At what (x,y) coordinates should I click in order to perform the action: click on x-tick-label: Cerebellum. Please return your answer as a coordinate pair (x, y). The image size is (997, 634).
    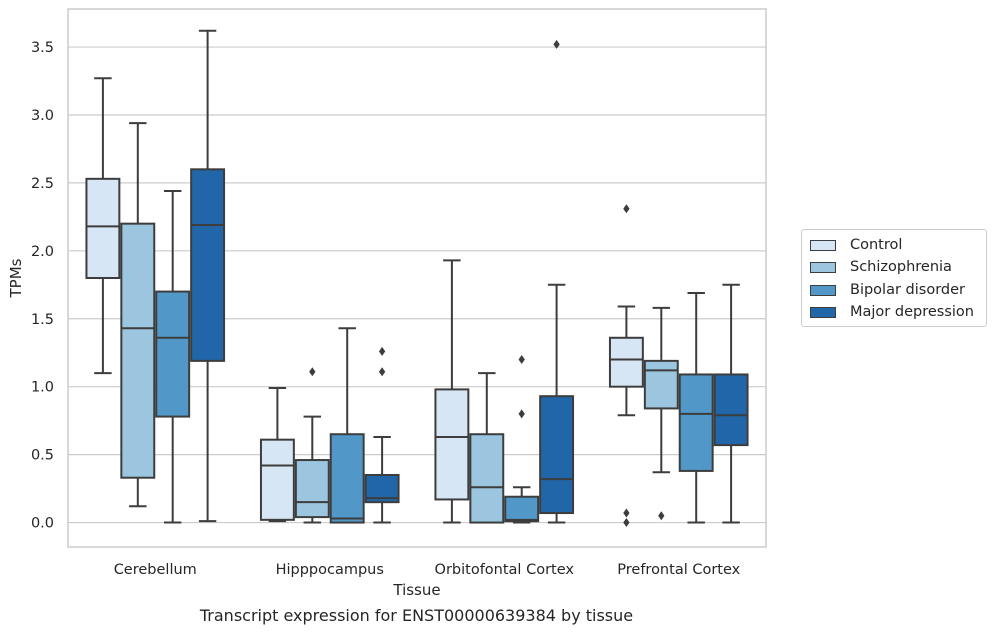
    Looking at the image, I should click on (155, 570).